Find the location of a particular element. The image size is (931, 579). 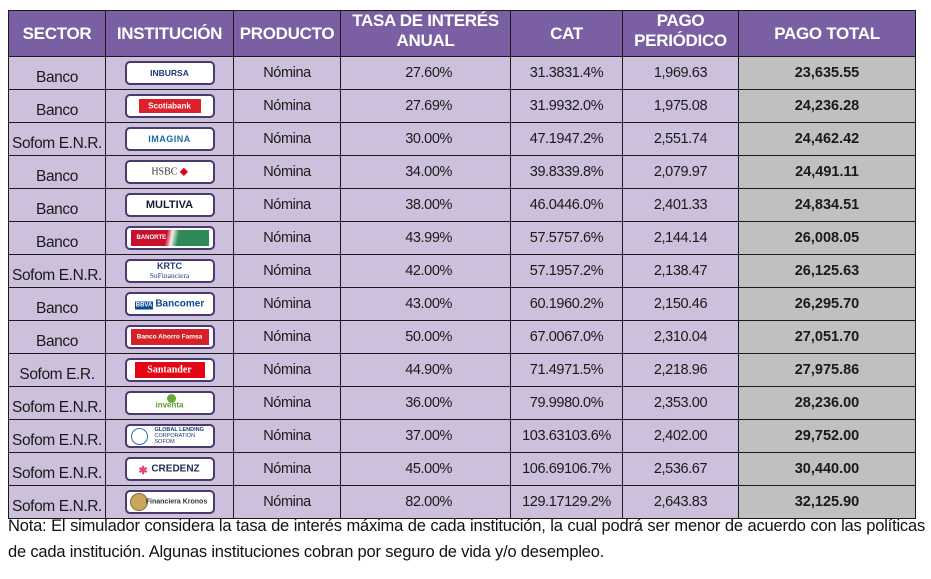

header-sector: SECTOR is located at coordinates (57, 33).